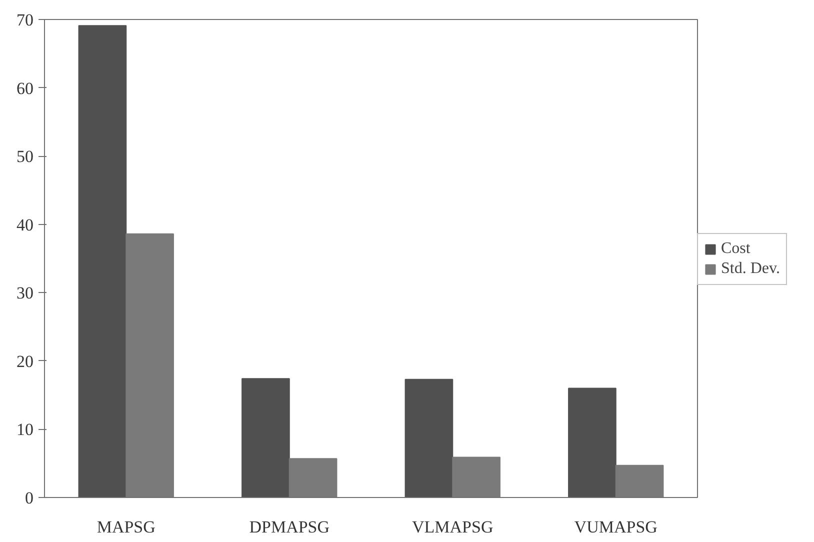 This screenshot has width=814, height=542. I want to click on y-tick-label: 10, so click(25, 430).